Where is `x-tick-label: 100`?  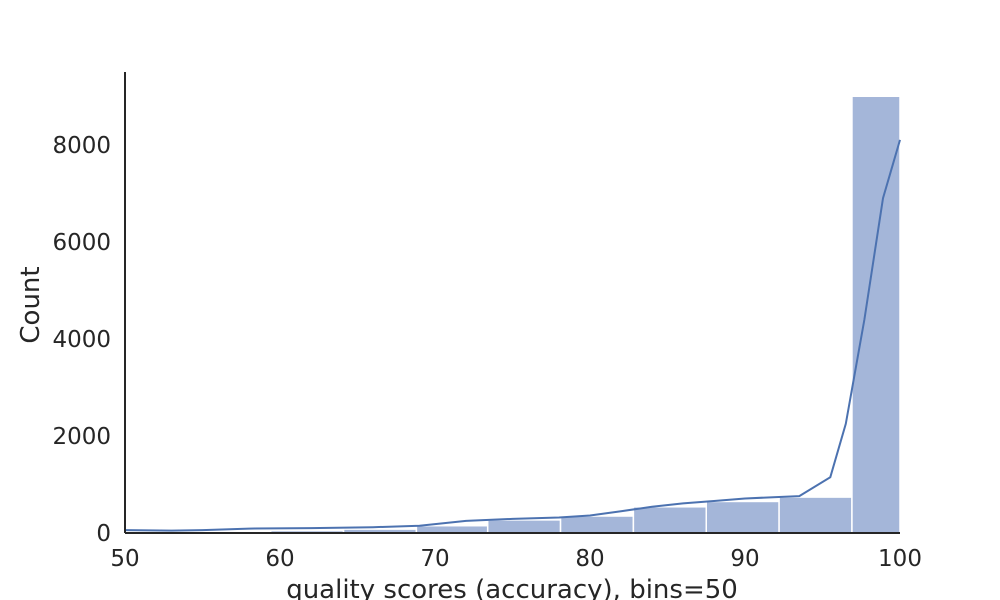
x-tick-label: 100 is located at coordinates (900, 559).